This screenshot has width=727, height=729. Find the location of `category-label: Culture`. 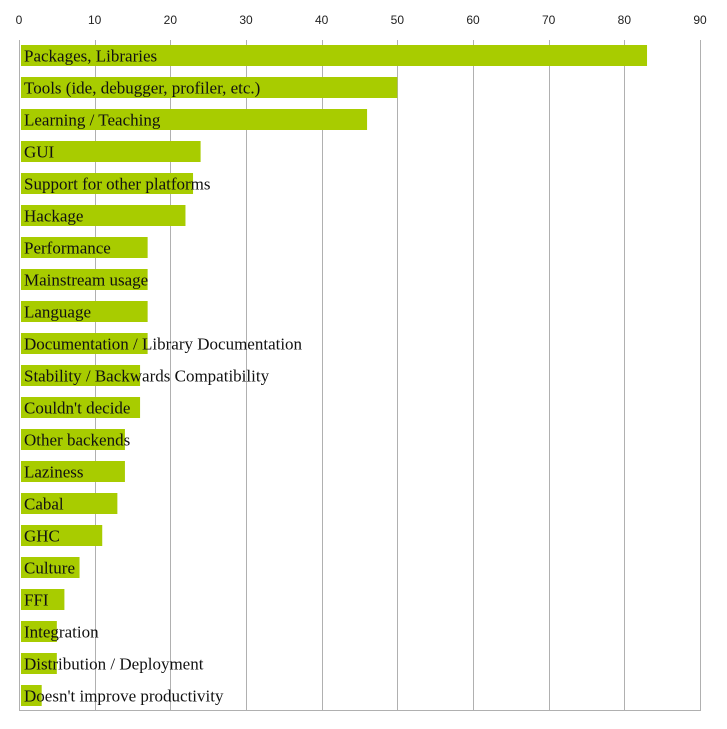

category-label: Culture is located at coordinates (49, 568).